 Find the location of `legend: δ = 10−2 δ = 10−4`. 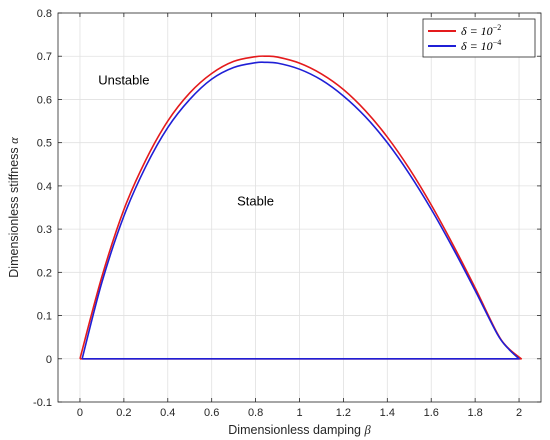

legend: δ = 10−2 δ = 10−4 is located at coordinates (479, 38).